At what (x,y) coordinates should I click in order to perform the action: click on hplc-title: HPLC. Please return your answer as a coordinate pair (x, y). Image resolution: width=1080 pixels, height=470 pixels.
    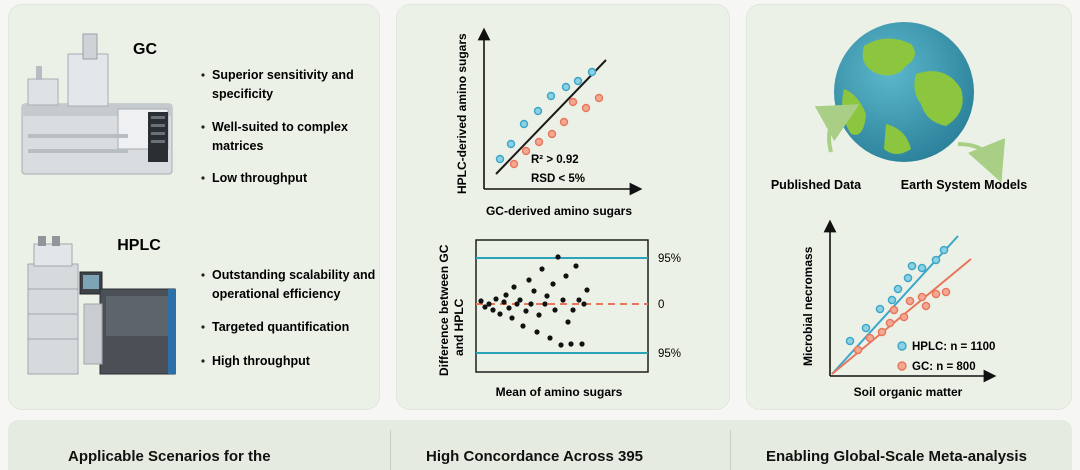
    Looking at the image, I should click on (139, 245).